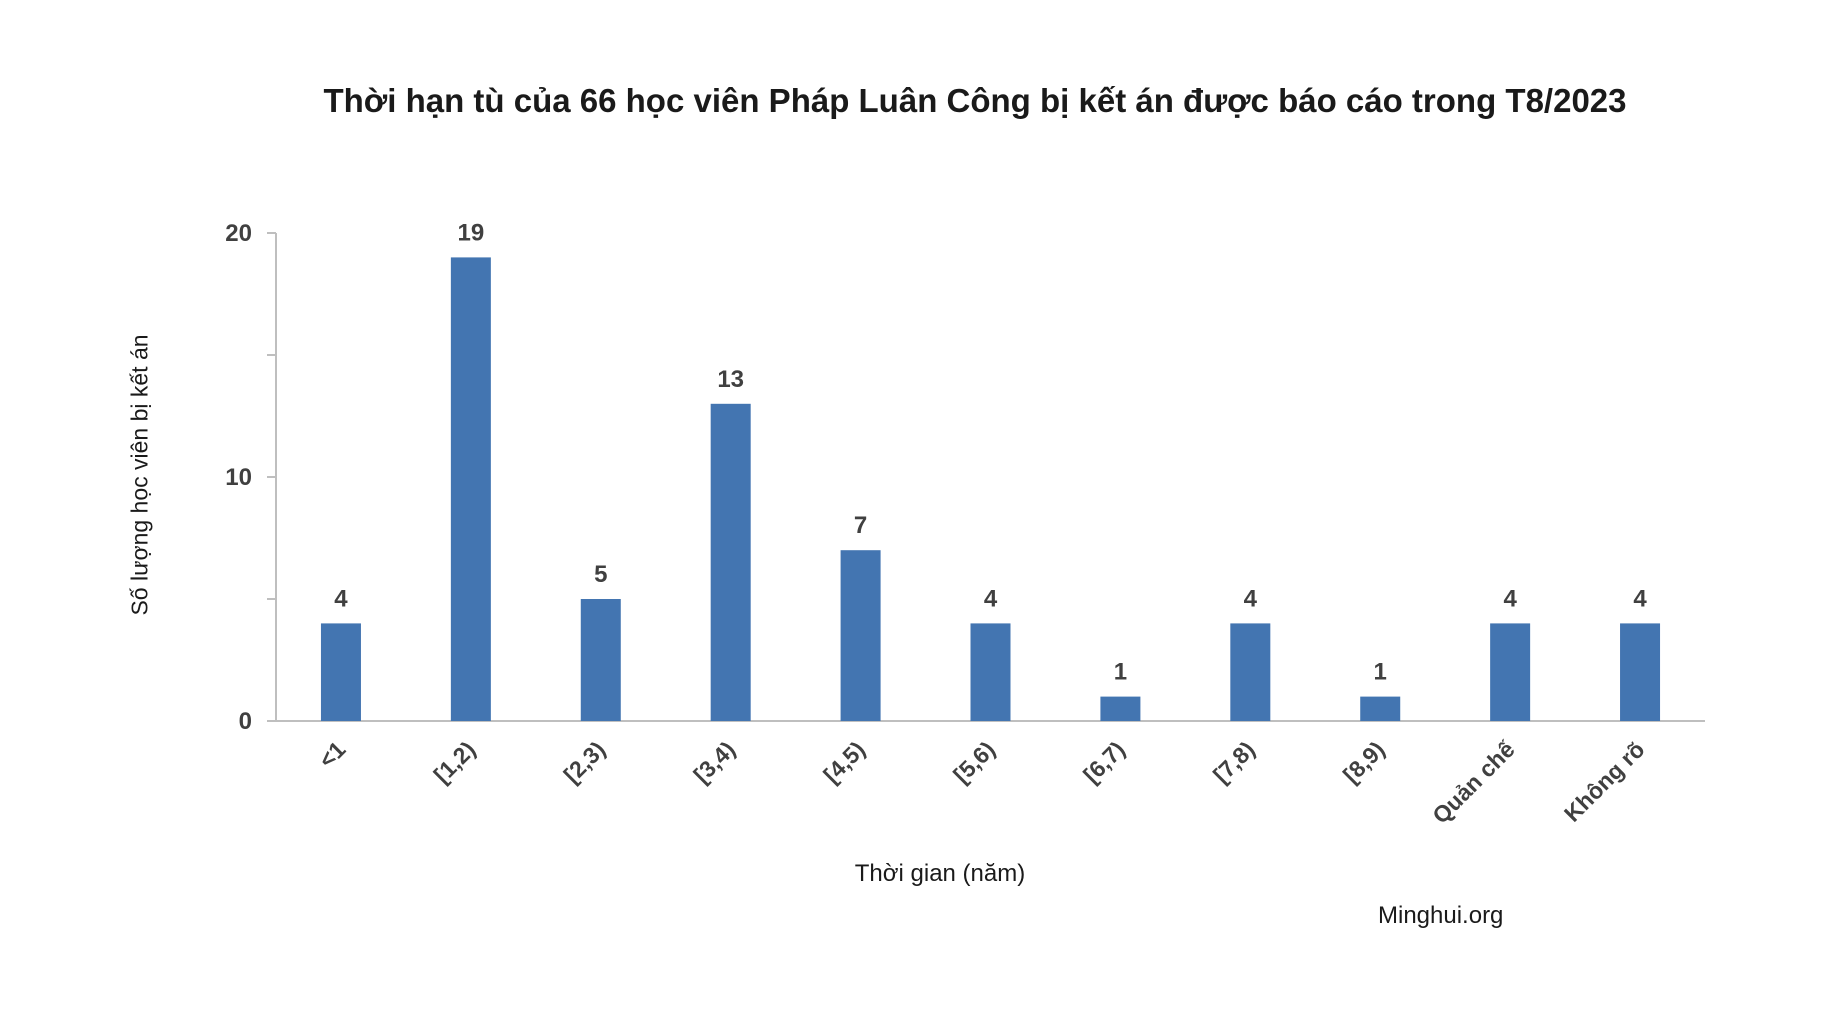  Describe the element at coordinates (455, 762) in the screenshot. I see `x-tick-label: [1,2)` at that location.